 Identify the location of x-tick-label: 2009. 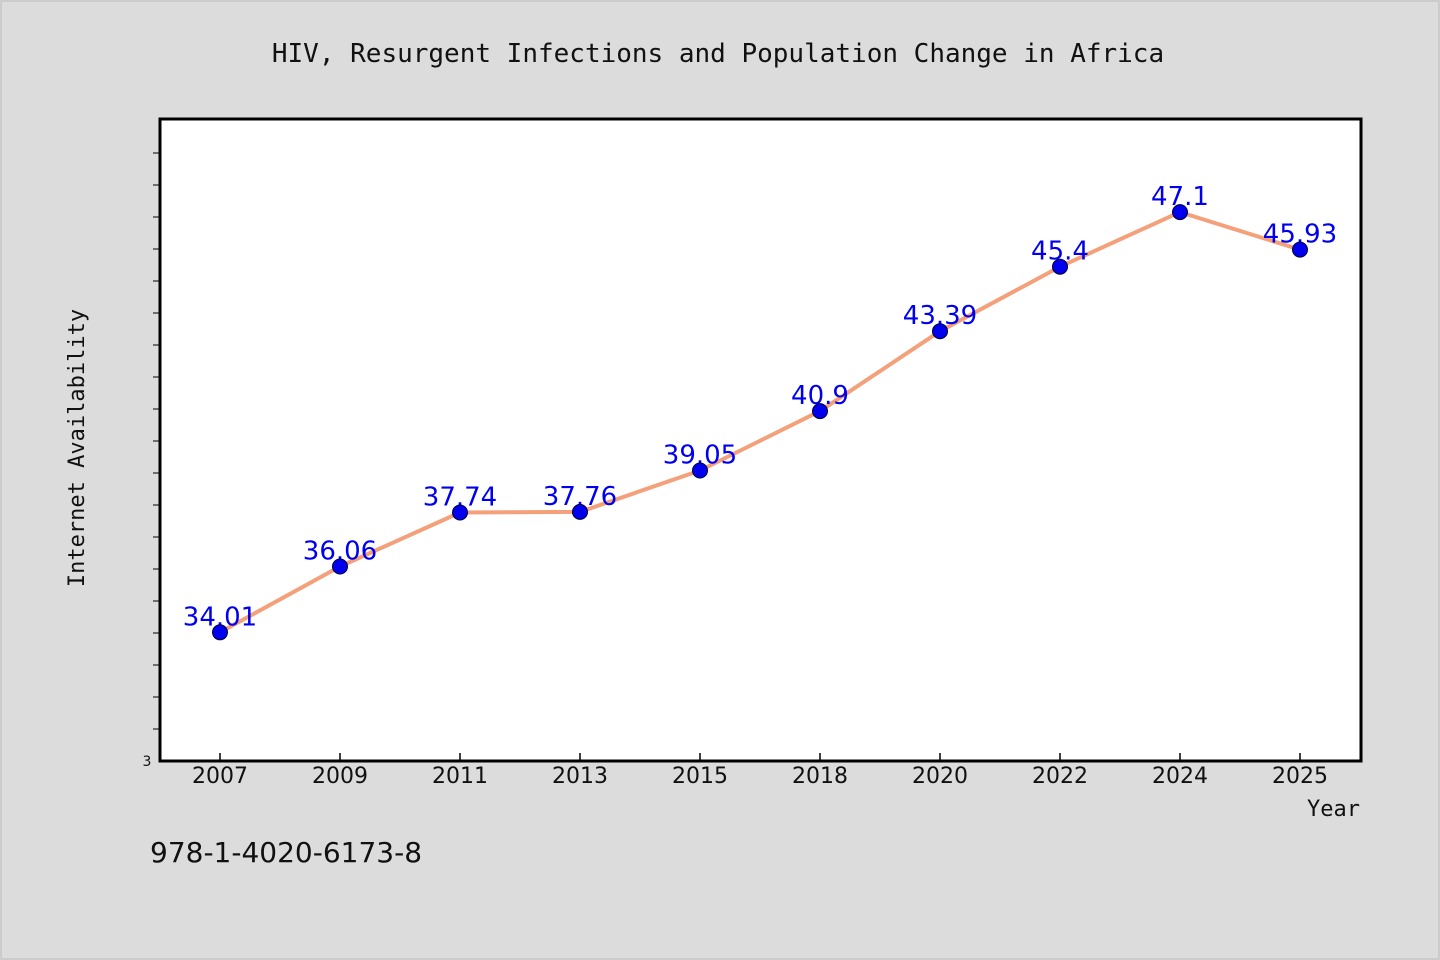
(340, 776).